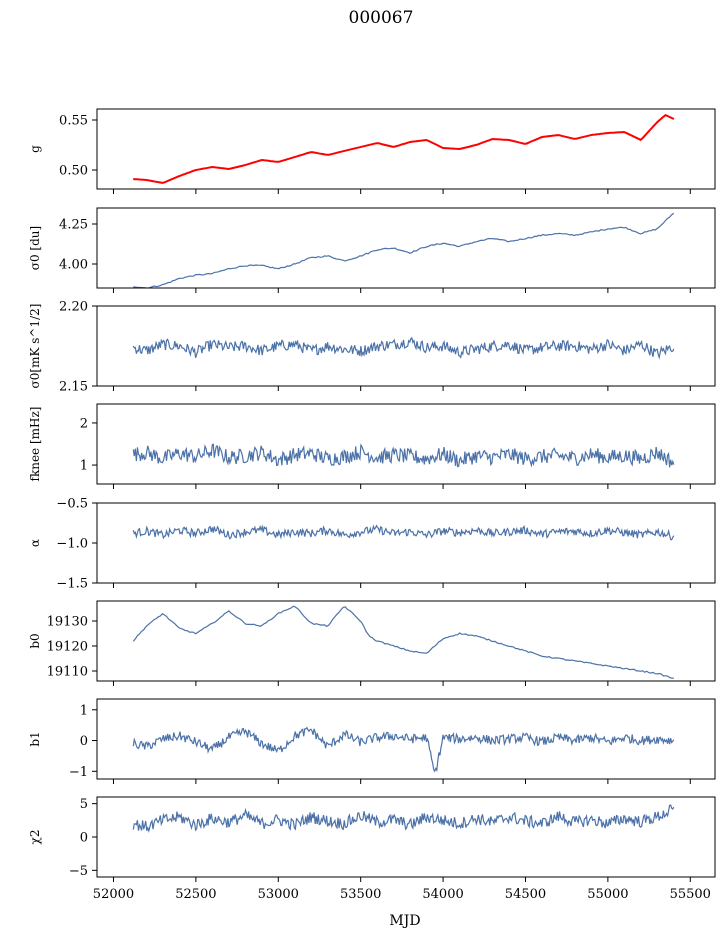 The height and width of the screenshot is (936, 725). I want to click on series-line-g, so click(404, 149).